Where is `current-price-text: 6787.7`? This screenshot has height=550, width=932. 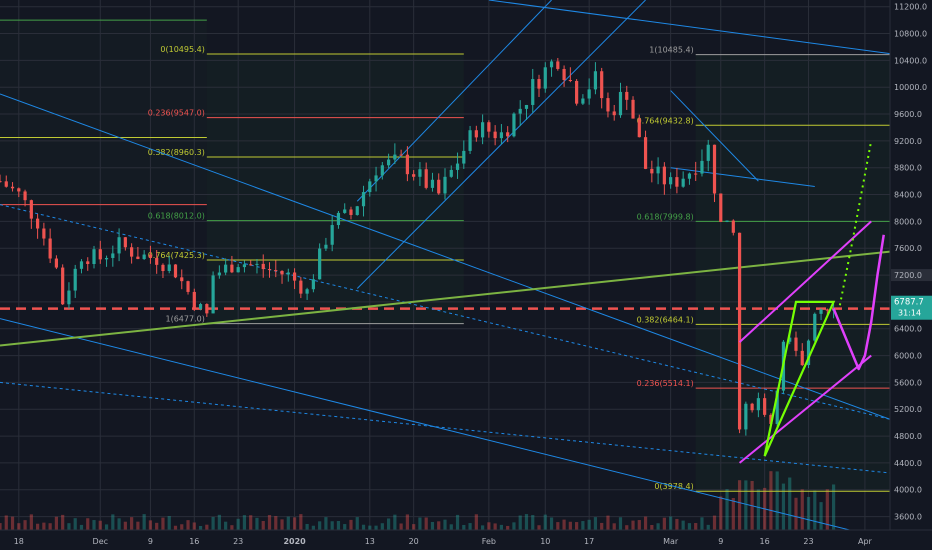
current-price-text: 6787.7 is located at coordinates (909, 303).